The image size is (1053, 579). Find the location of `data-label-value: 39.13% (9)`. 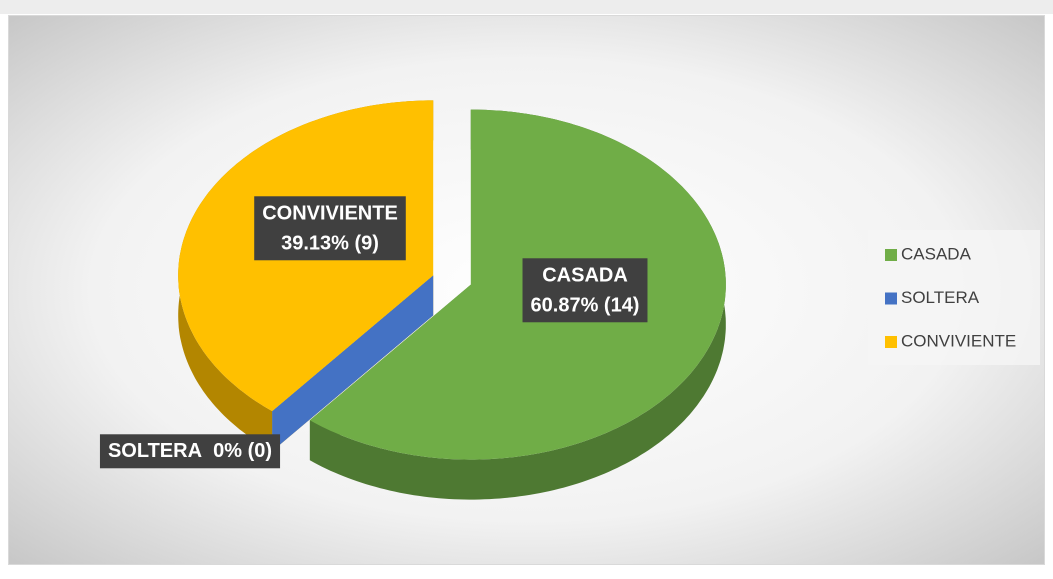

data-label-value: 39.13% (9) is located at coordinates (330, 243).